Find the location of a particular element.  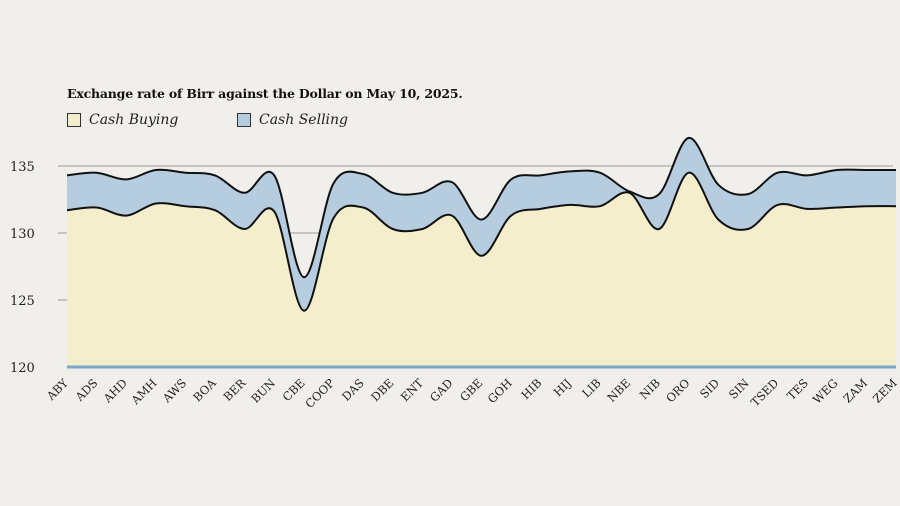

legend-swatch-cash-selling is located at coordinates (244, 120).